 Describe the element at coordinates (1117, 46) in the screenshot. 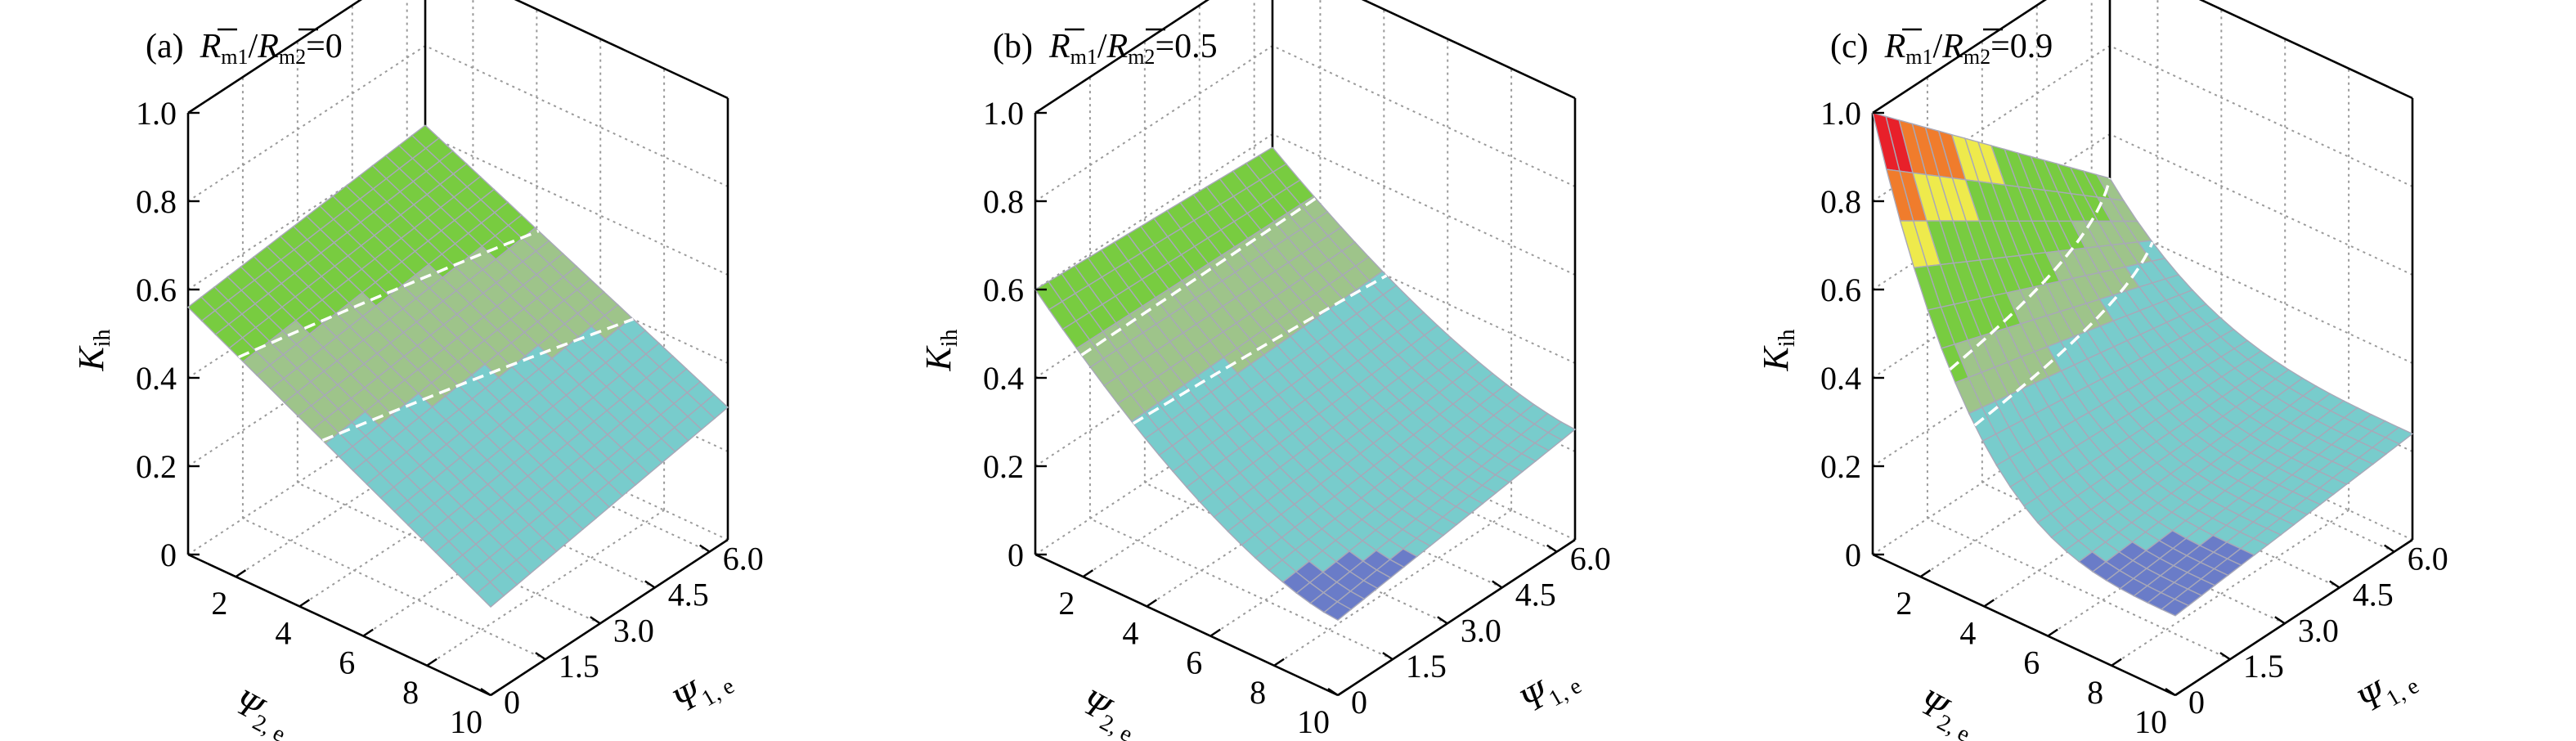

I see `ratio-denominator: R` at that location.